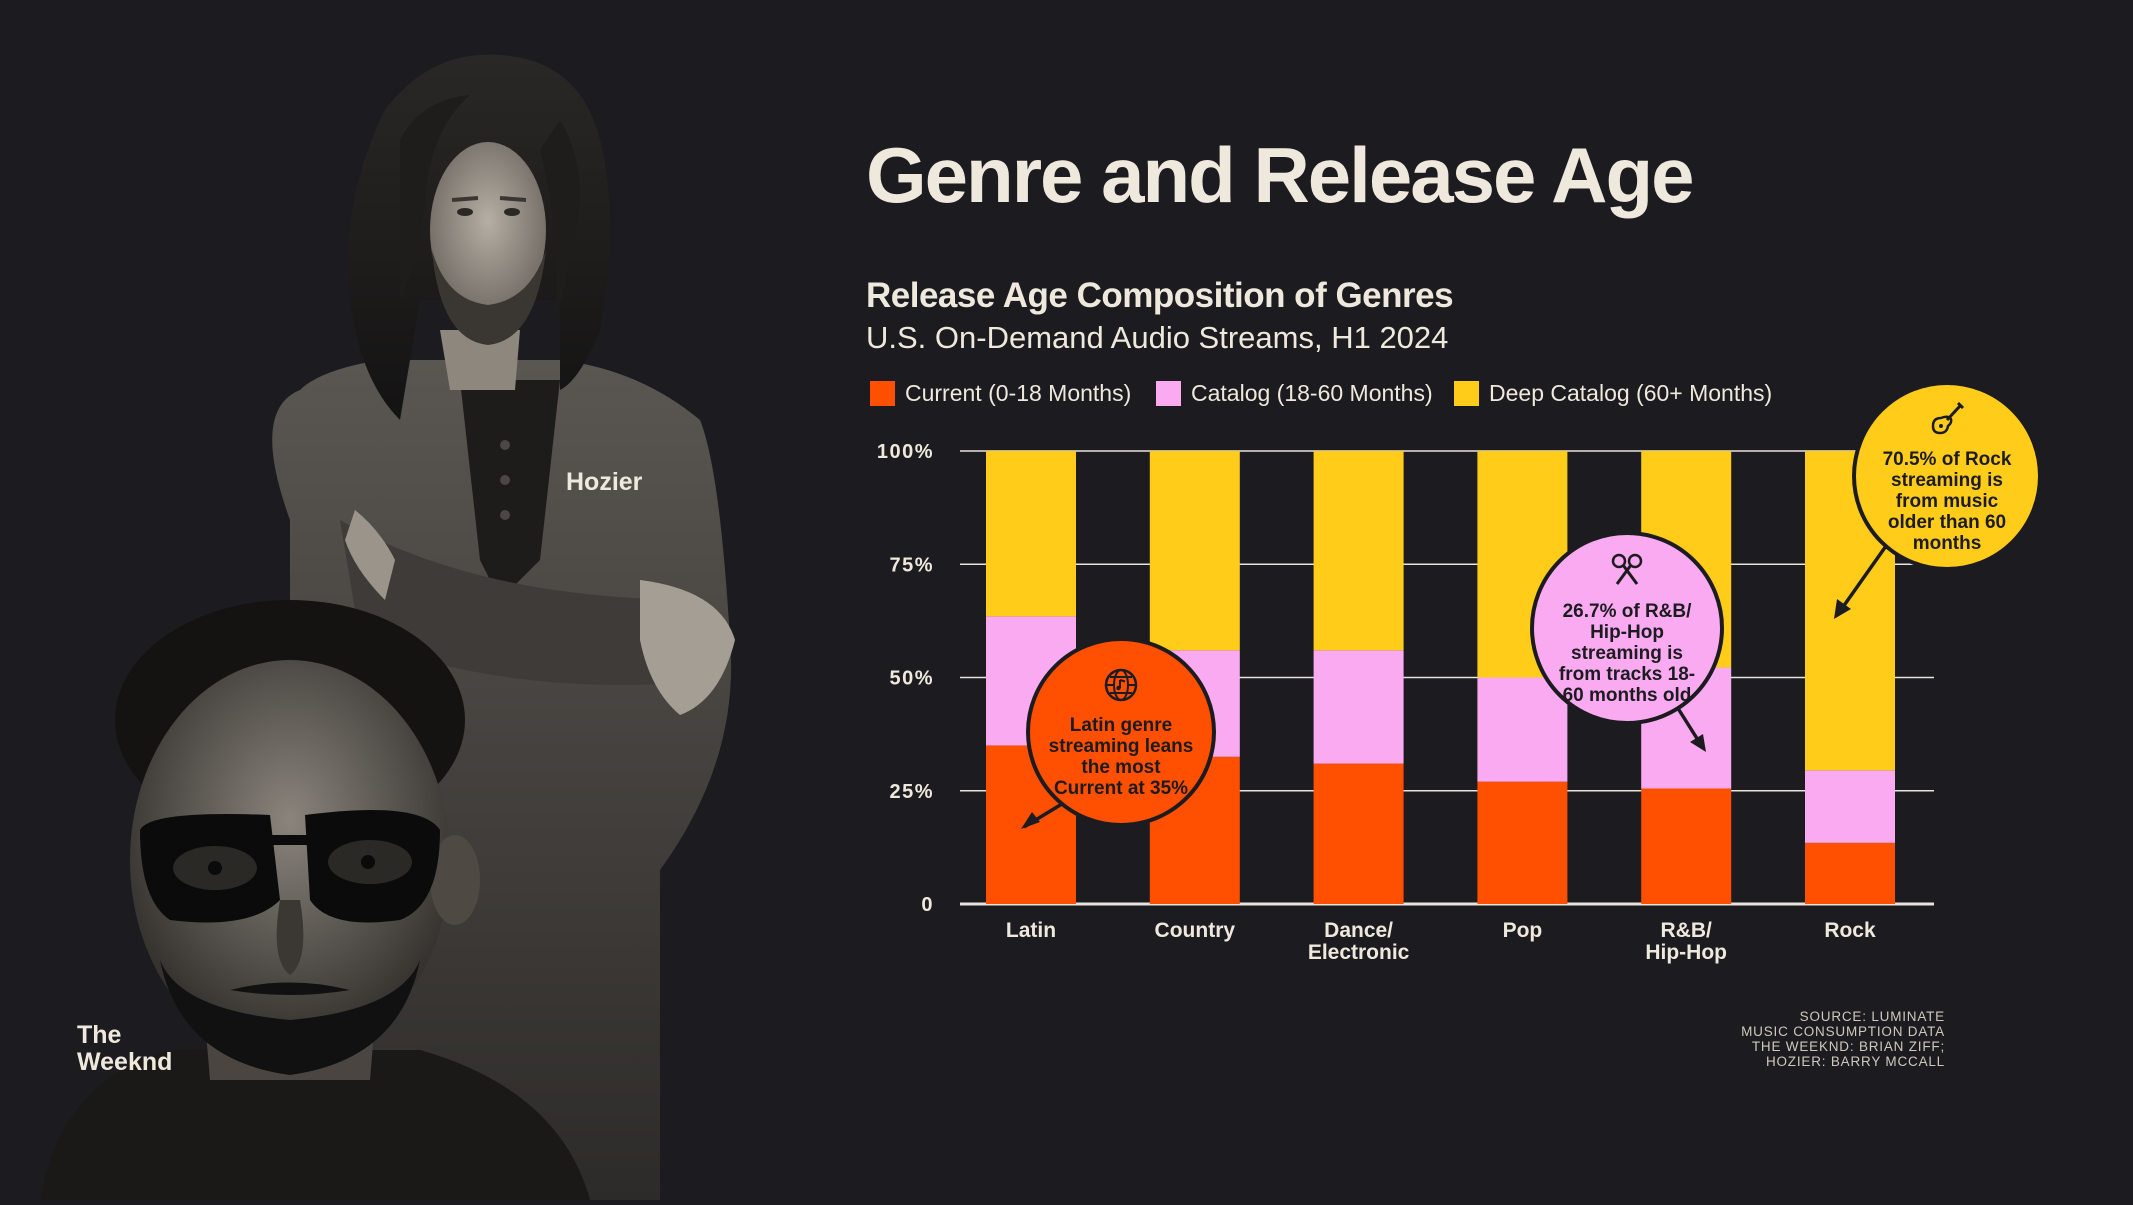  Describe the element at coordinates (1862, 580) in the screenshot. I see `callout-arrow-rock` at that location.